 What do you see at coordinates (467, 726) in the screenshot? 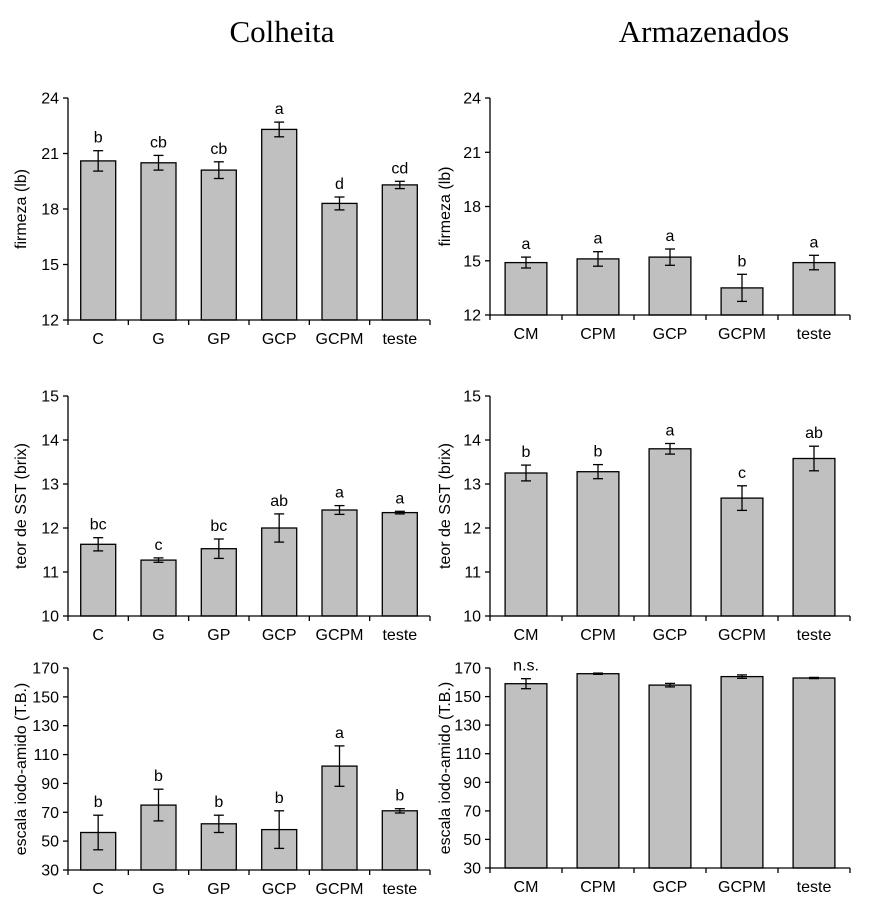
I see `y-tick-label: 130` at bounding box center [467, 726].